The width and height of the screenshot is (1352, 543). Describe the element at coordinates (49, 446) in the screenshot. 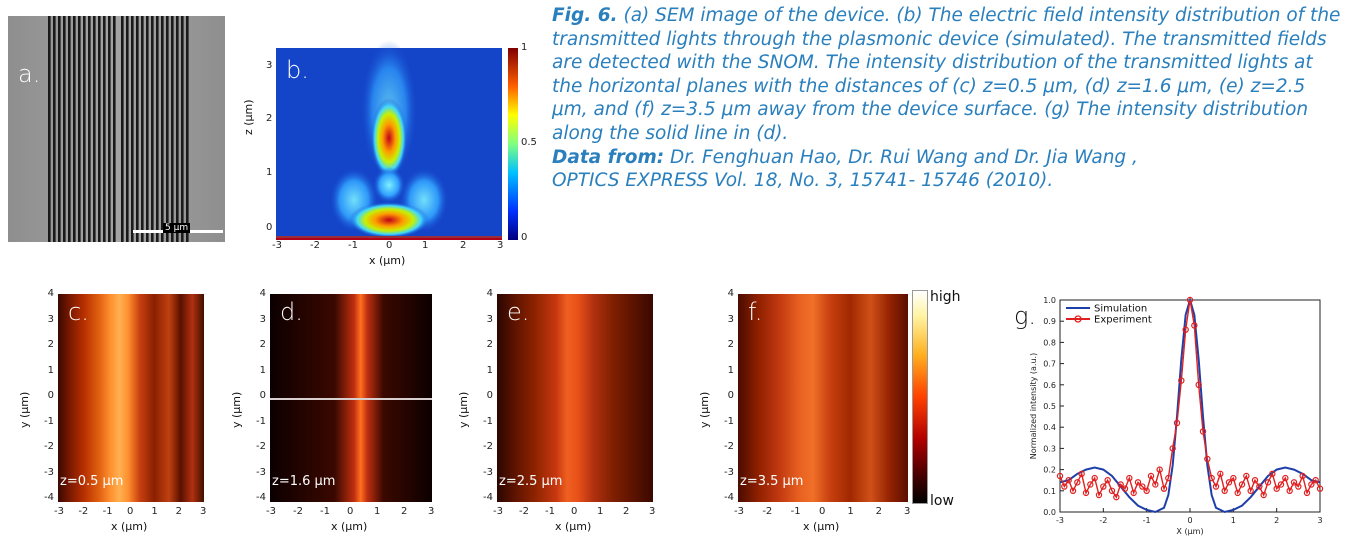

I see `y-tick: -2` at that location.